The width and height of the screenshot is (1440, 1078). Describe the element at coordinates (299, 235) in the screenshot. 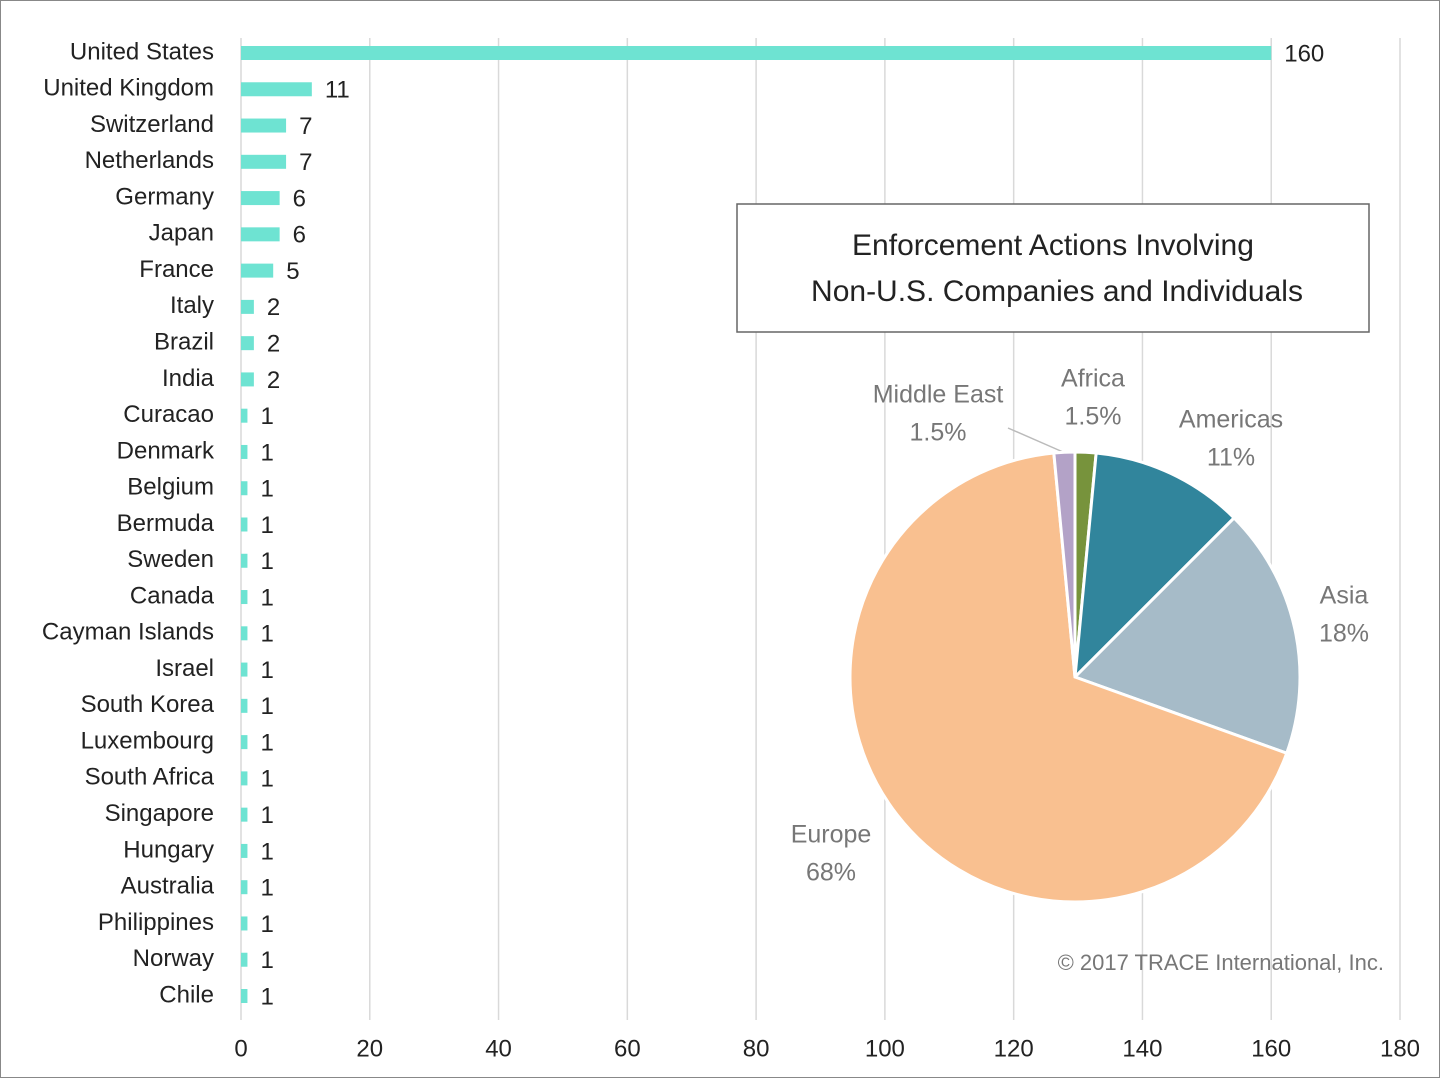

I see `value-label: 6` at that location.